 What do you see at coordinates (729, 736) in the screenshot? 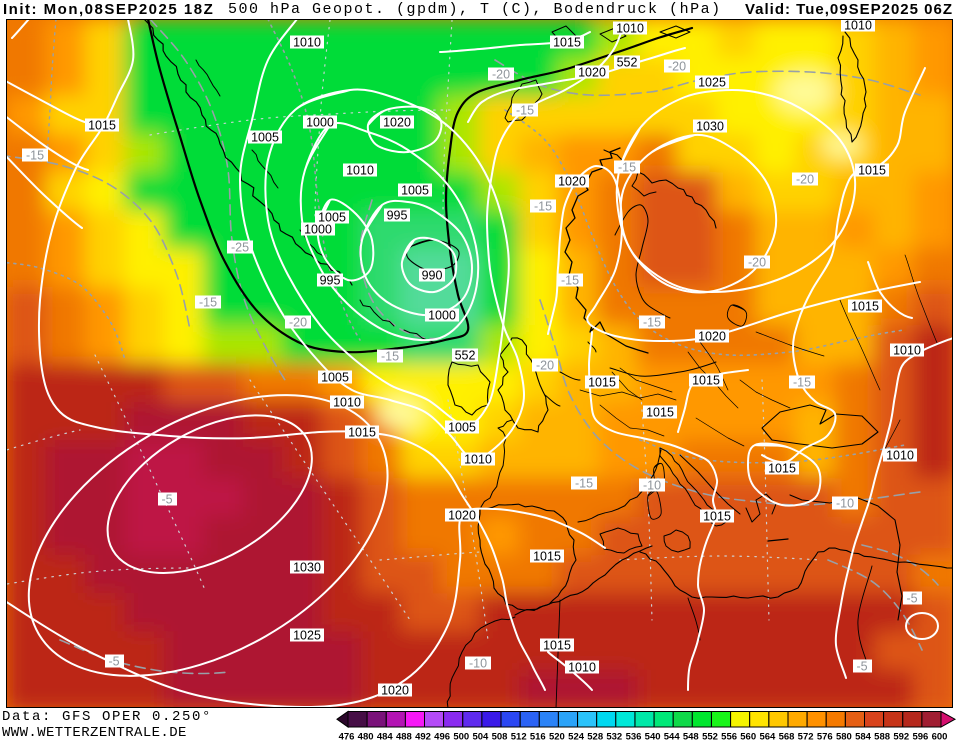
I see `svg-text: 556` at bounding box center [729, 736].